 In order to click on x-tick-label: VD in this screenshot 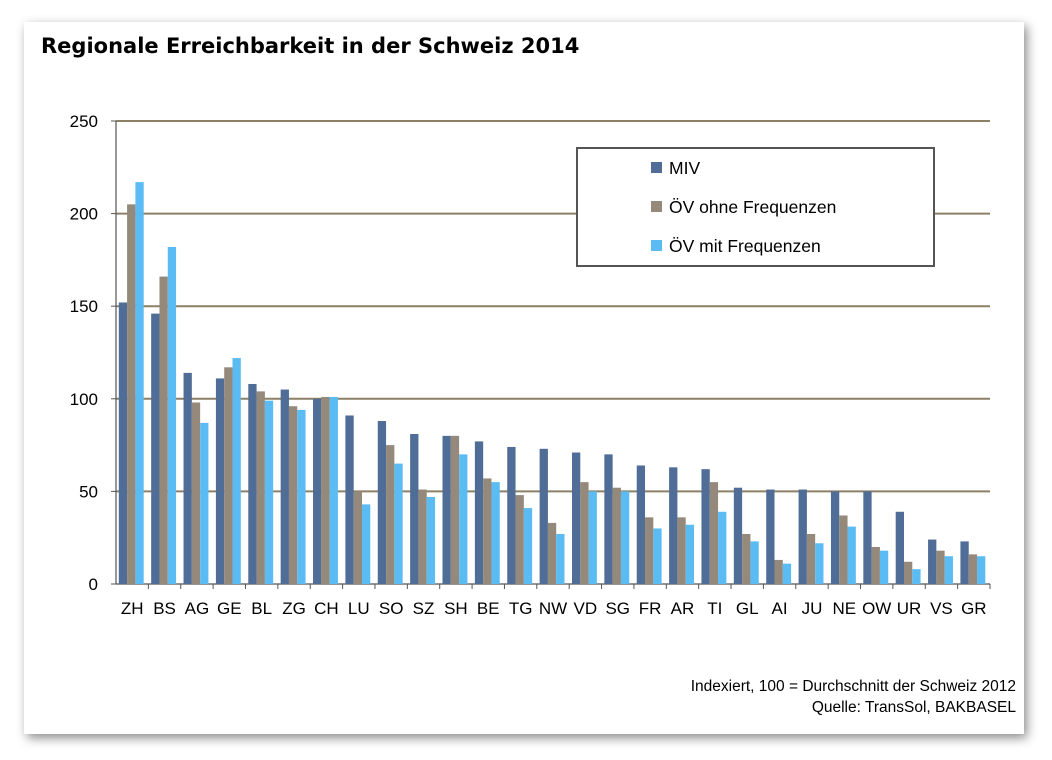, I will do `click(586, 608)`.